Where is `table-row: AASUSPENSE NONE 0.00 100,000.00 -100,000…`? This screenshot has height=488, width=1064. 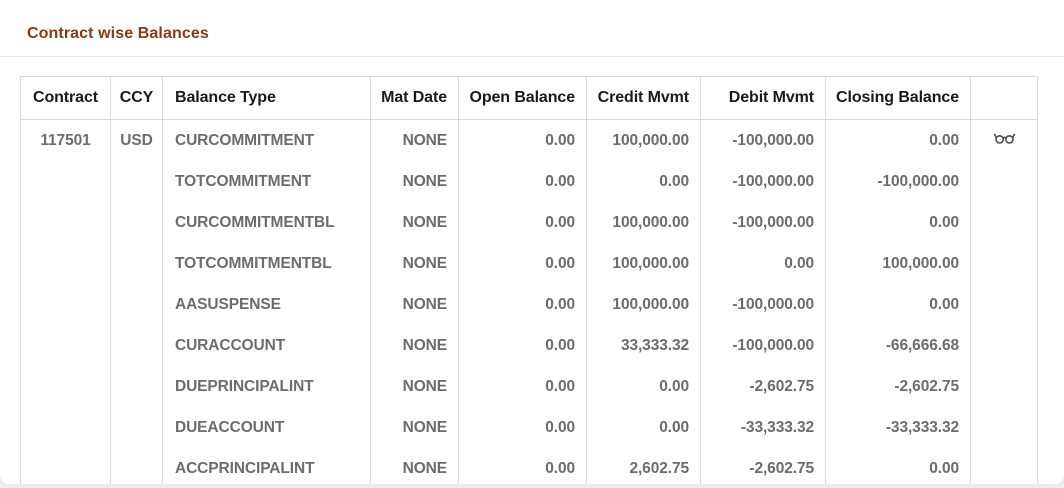 table-row: AASUSPENSE NONE 0.00 100,000.00 -100,000… is located at coordinates (529, 304).